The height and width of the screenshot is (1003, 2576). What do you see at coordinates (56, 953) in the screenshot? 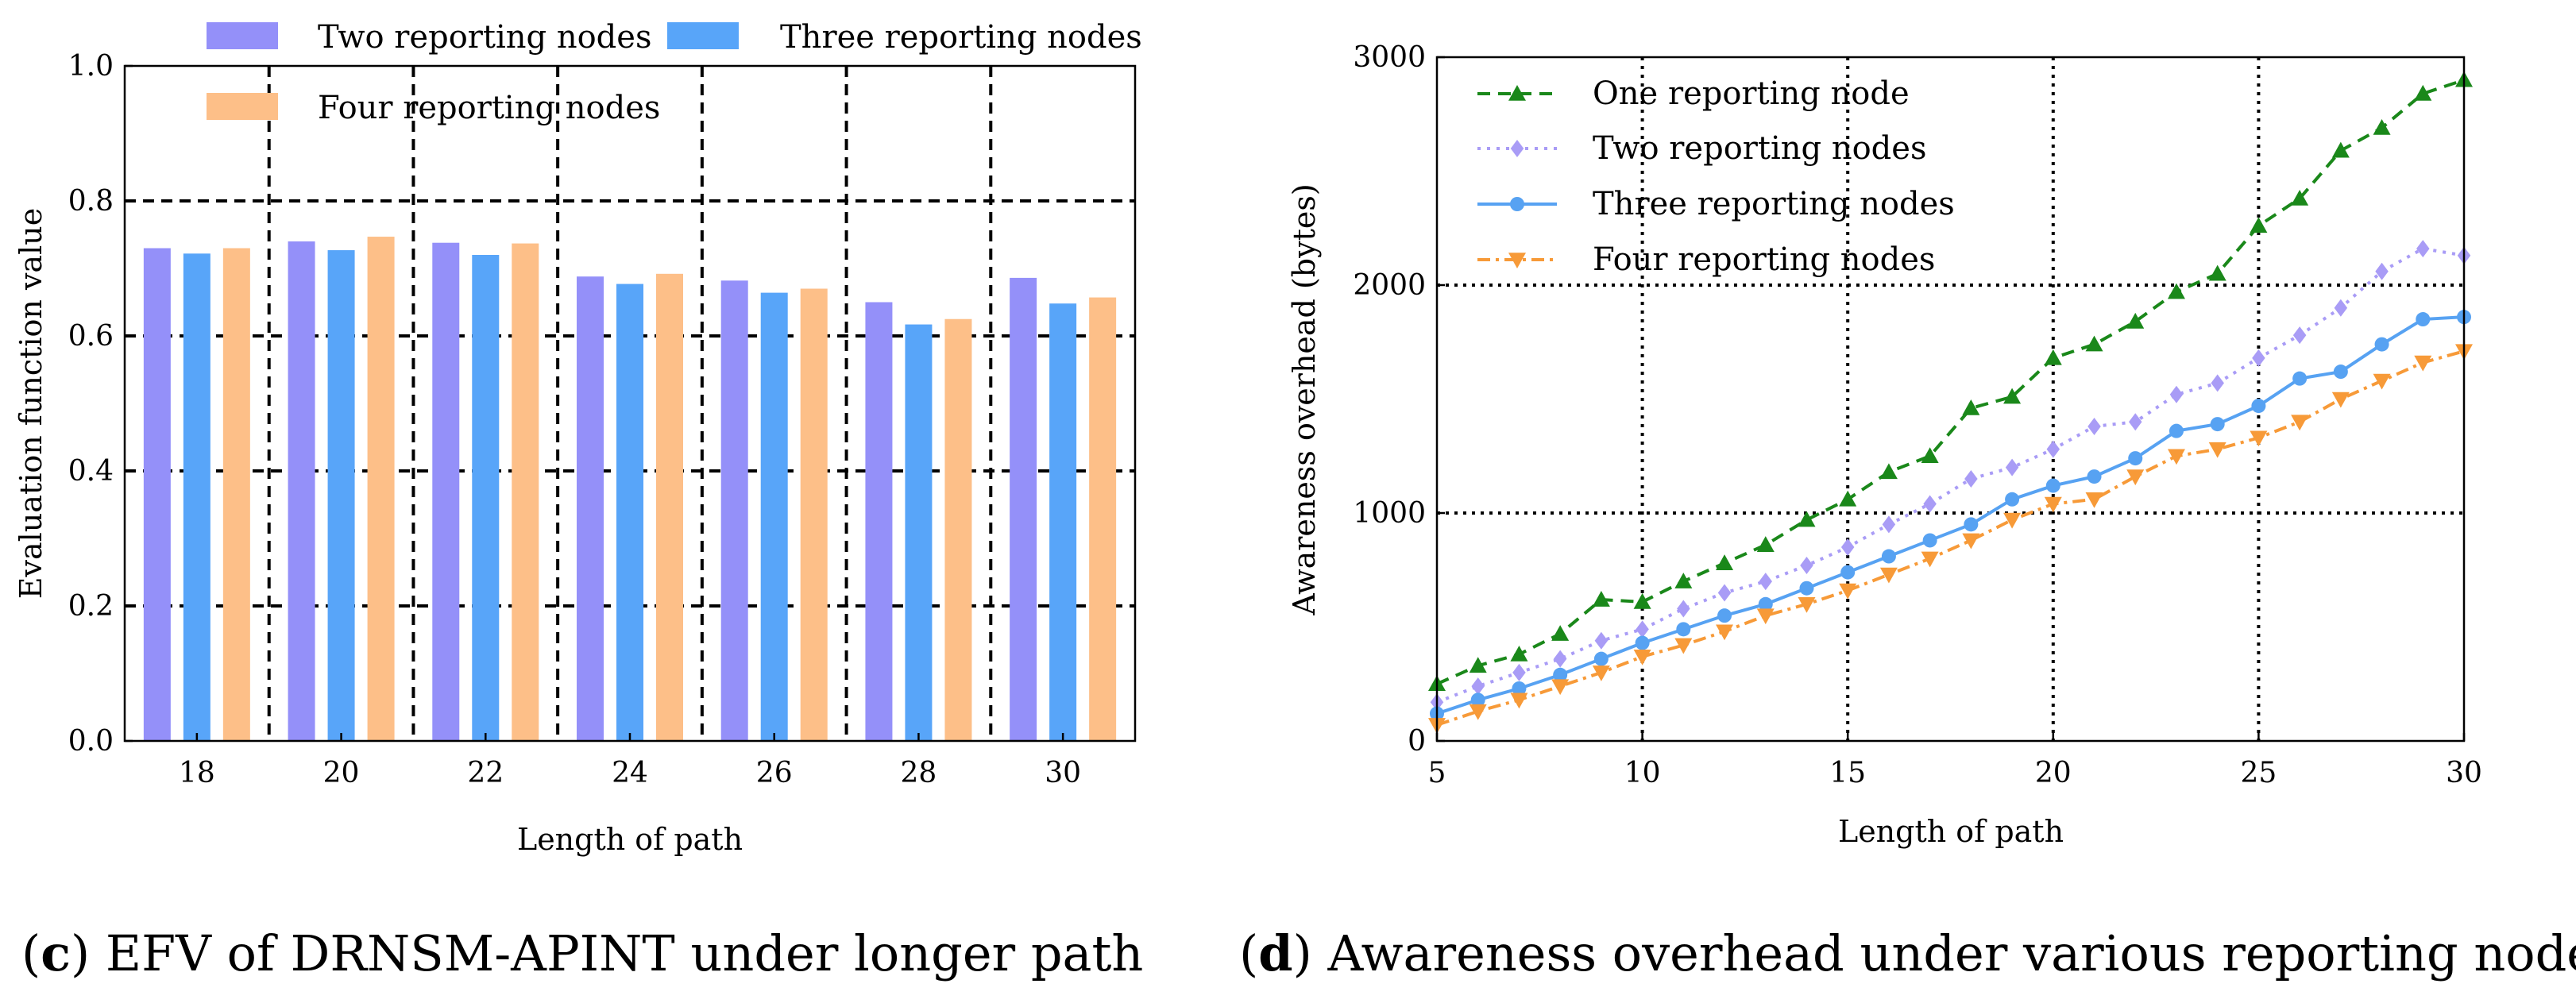
I see `caption-c-letter: c` at bounding box center [56, 953].